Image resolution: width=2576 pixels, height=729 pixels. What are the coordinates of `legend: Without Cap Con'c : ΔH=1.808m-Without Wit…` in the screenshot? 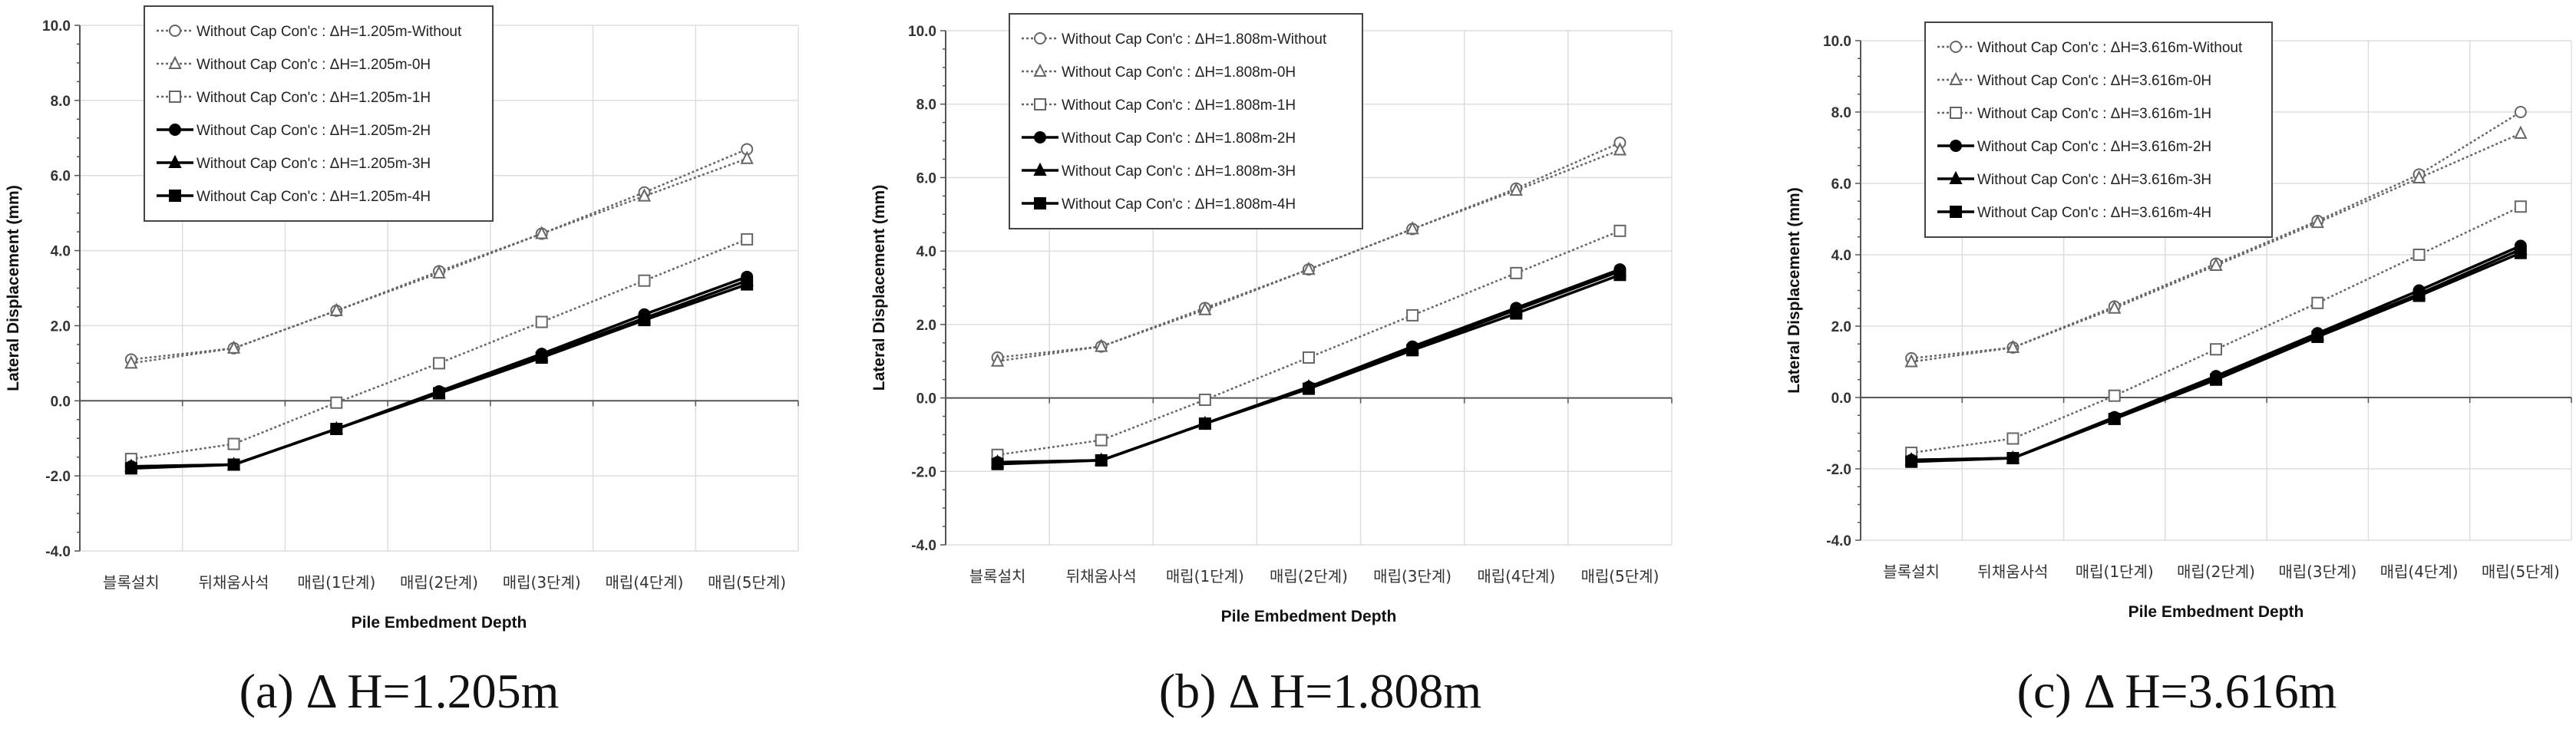 It's located at (1186, 121).